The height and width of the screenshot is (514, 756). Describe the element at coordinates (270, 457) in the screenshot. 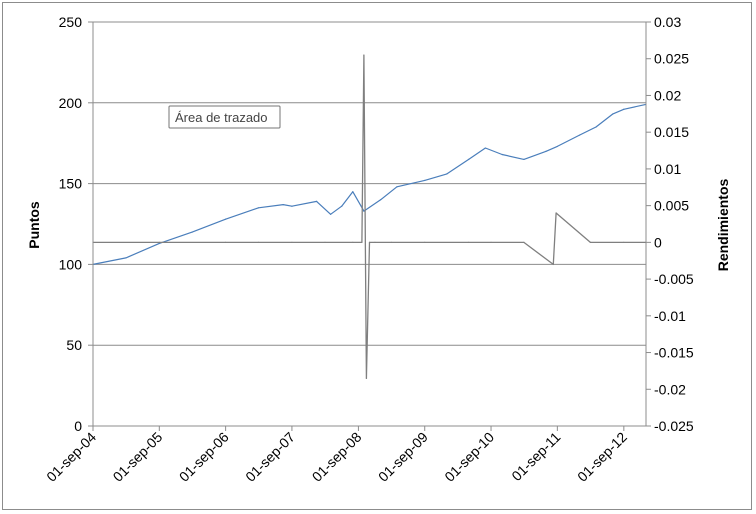

I see `x-tick-label: 01-sep-07` at that location.